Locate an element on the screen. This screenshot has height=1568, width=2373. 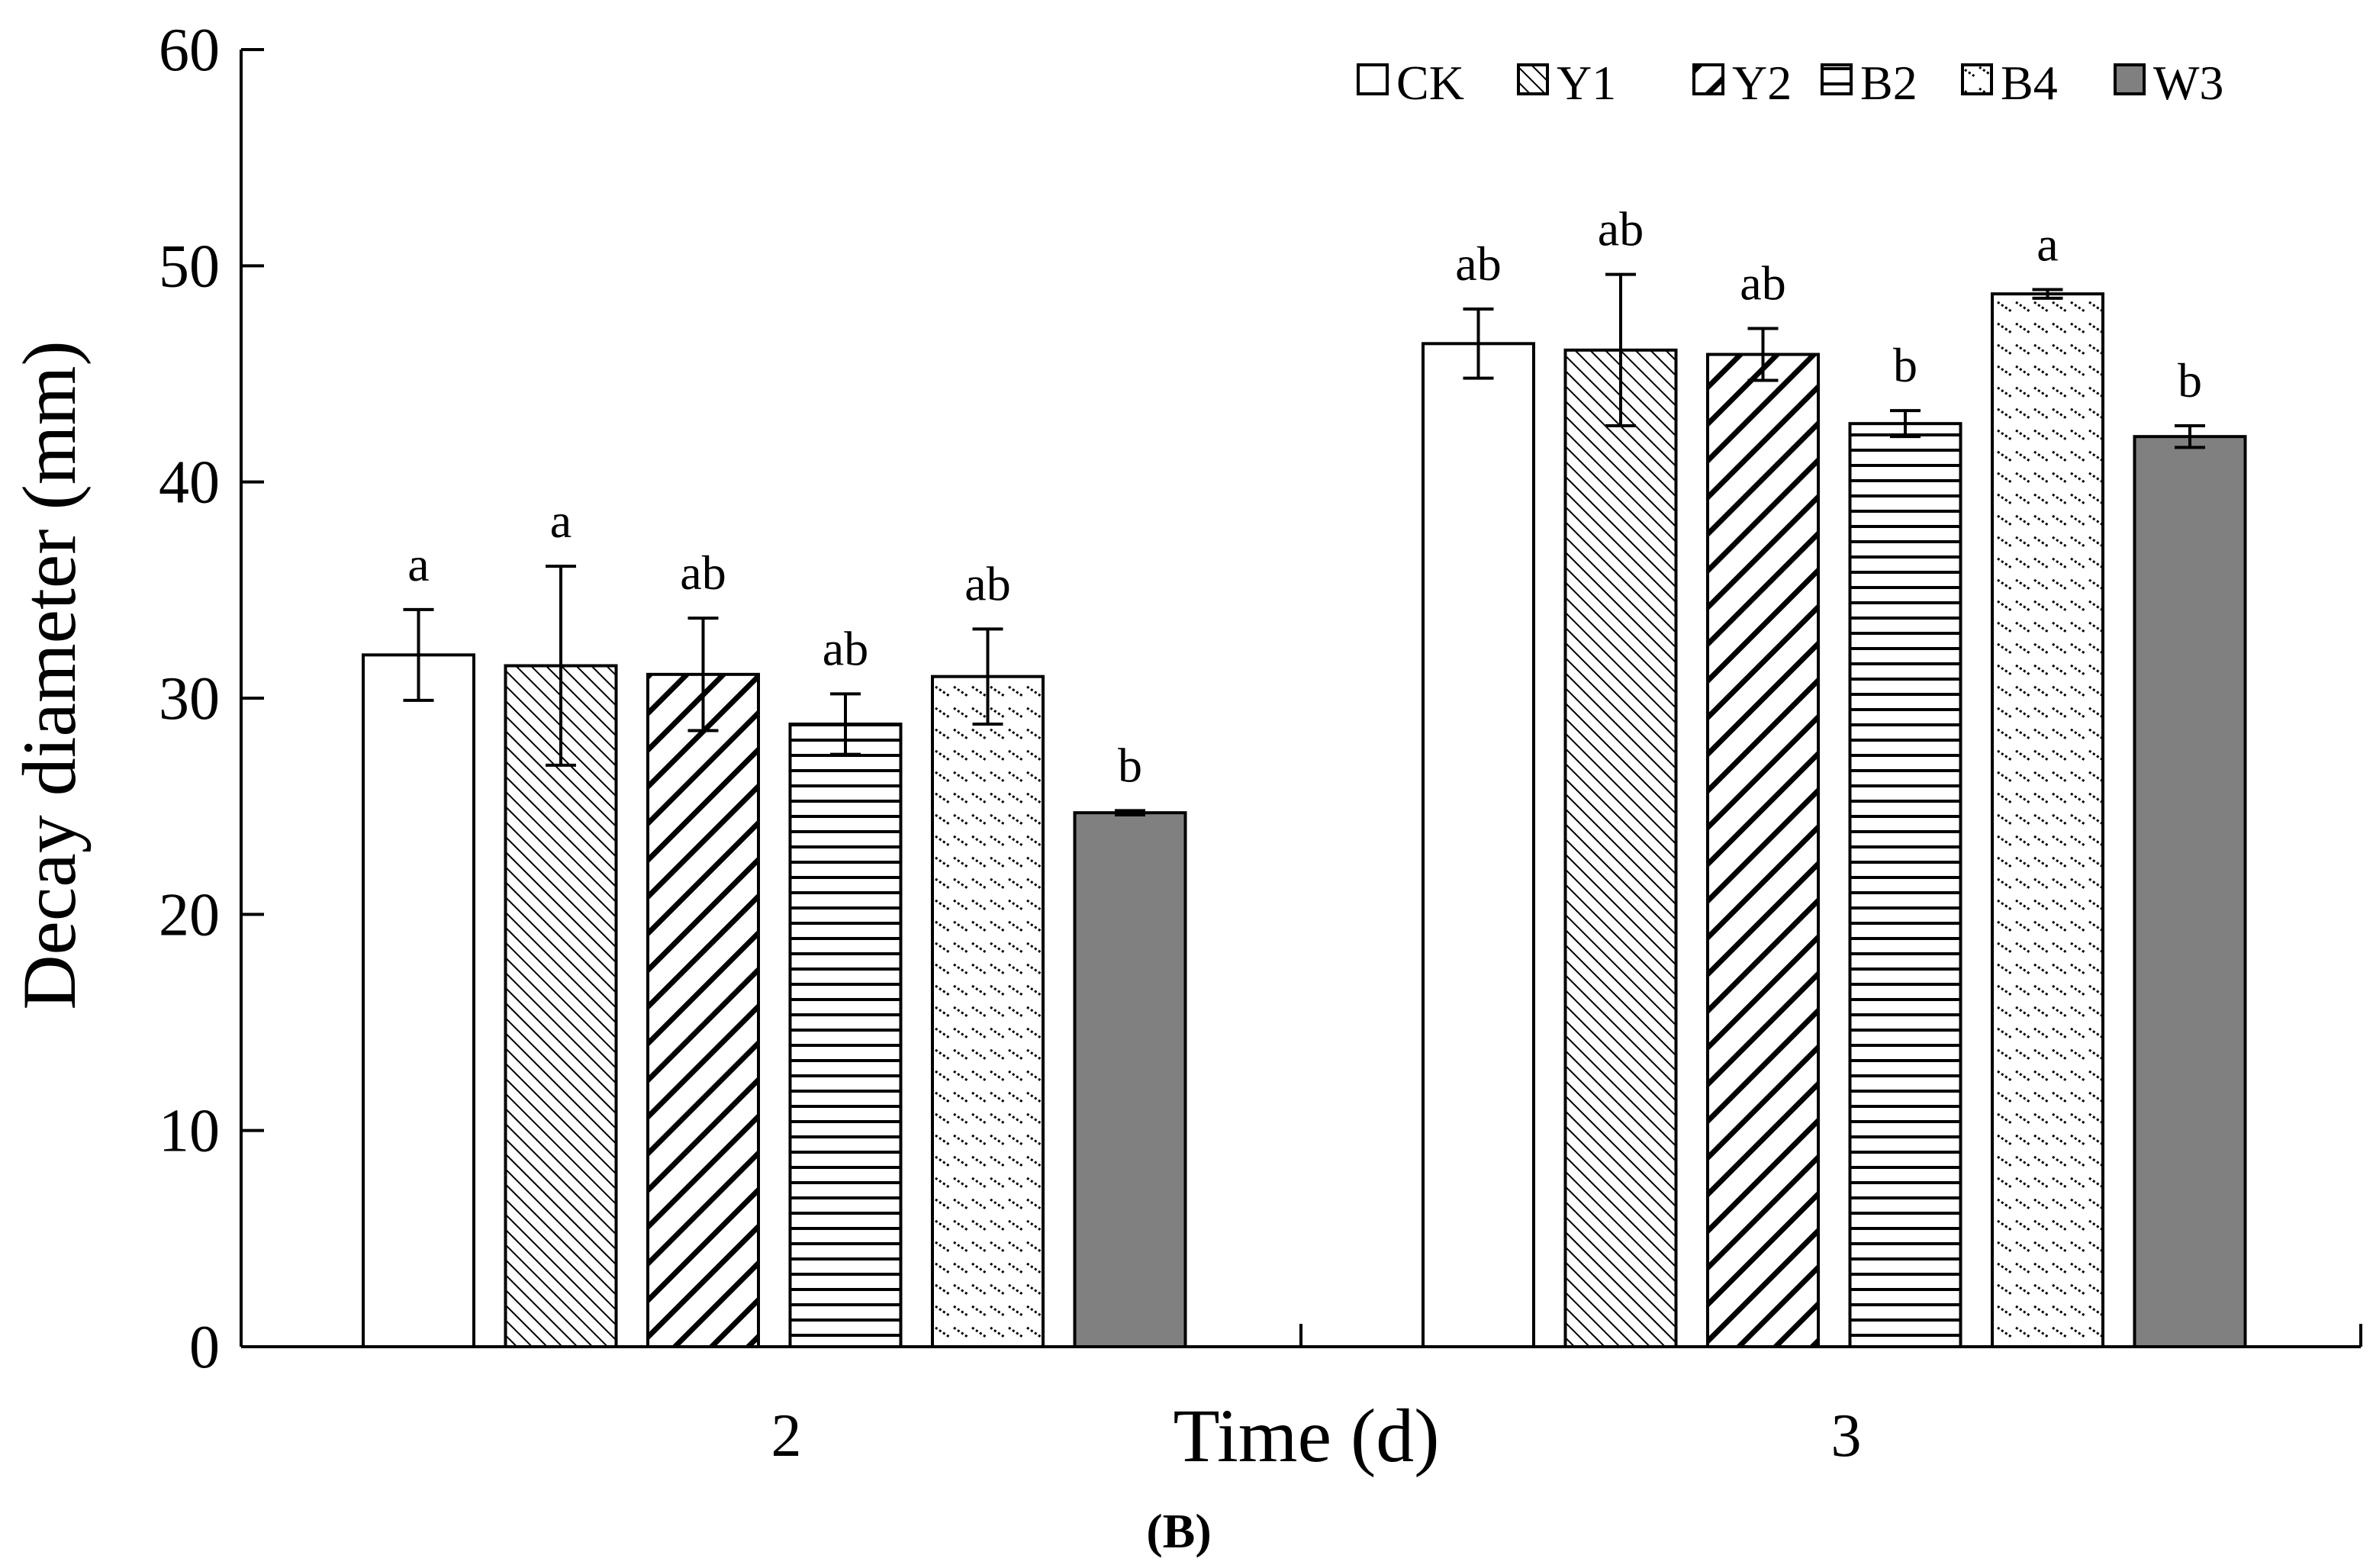
legend-label-B2: B2 is located at coordinates (1888, 83).